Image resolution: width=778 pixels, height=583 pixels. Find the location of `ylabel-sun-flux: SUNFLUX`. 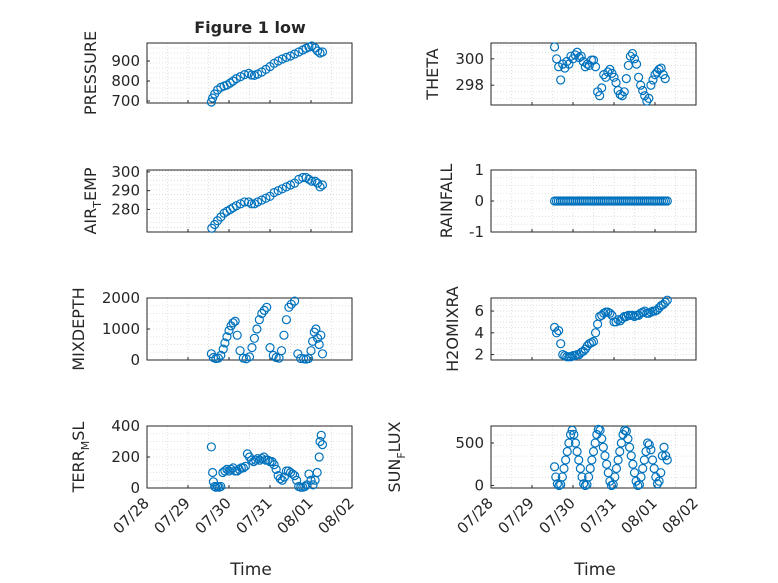

ylabel-sun-flux: SUNFLUX is located at coordinates (396, 456).